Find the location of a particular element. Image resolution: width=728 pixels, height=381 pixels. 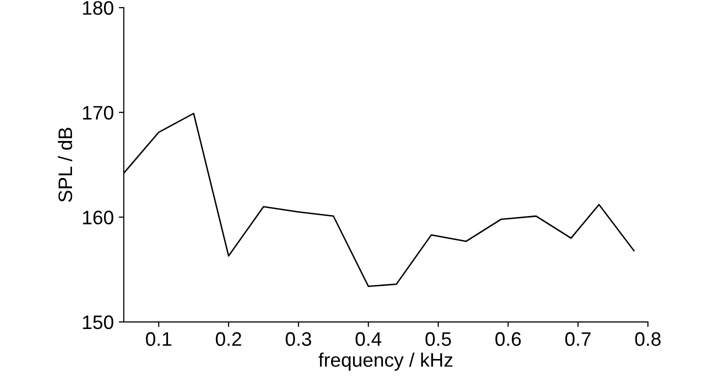

y-axis-title: SPL / dB is located at coordinates (65, 165).